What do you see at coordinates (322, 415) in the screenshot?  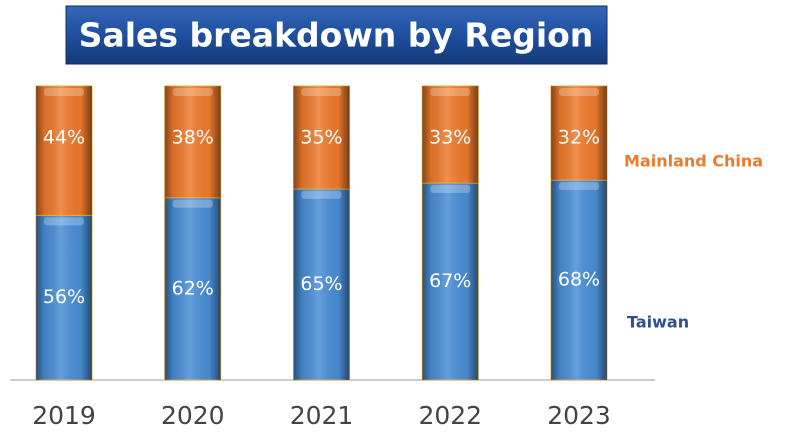 I see `x-tick-label: 2021` at bounding box center [322, 415].